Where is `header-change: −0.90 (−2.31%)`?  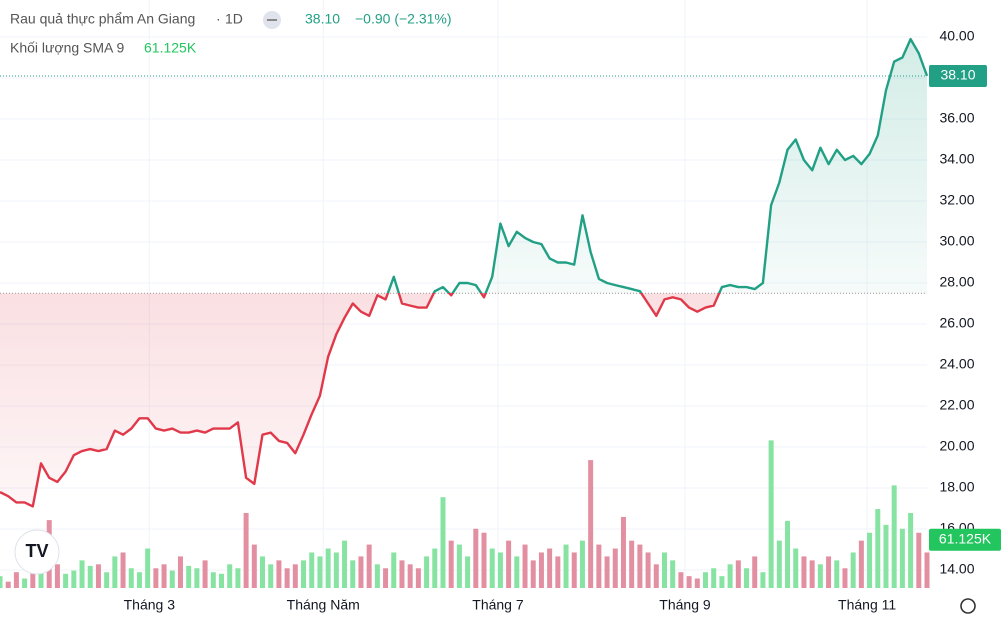 header-change: −0.90 (−2.31%) is located at coordinates (403, 19).